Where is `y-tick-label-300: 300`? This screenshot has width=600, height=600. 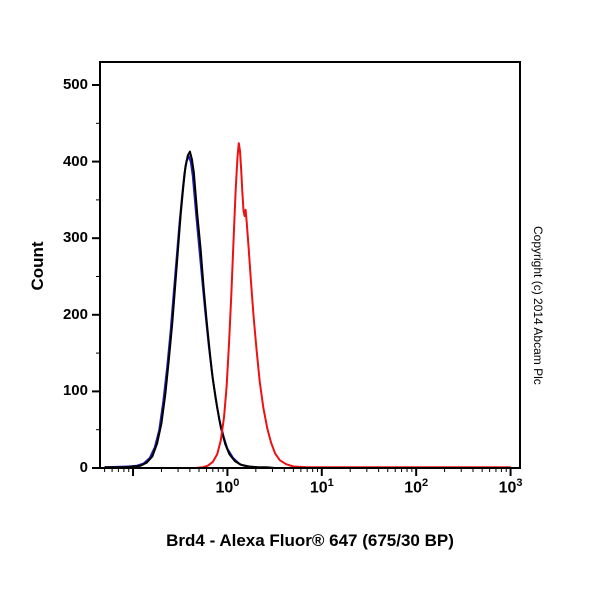
y-tick-label-300: 300 is located at coordinates (75, 238).